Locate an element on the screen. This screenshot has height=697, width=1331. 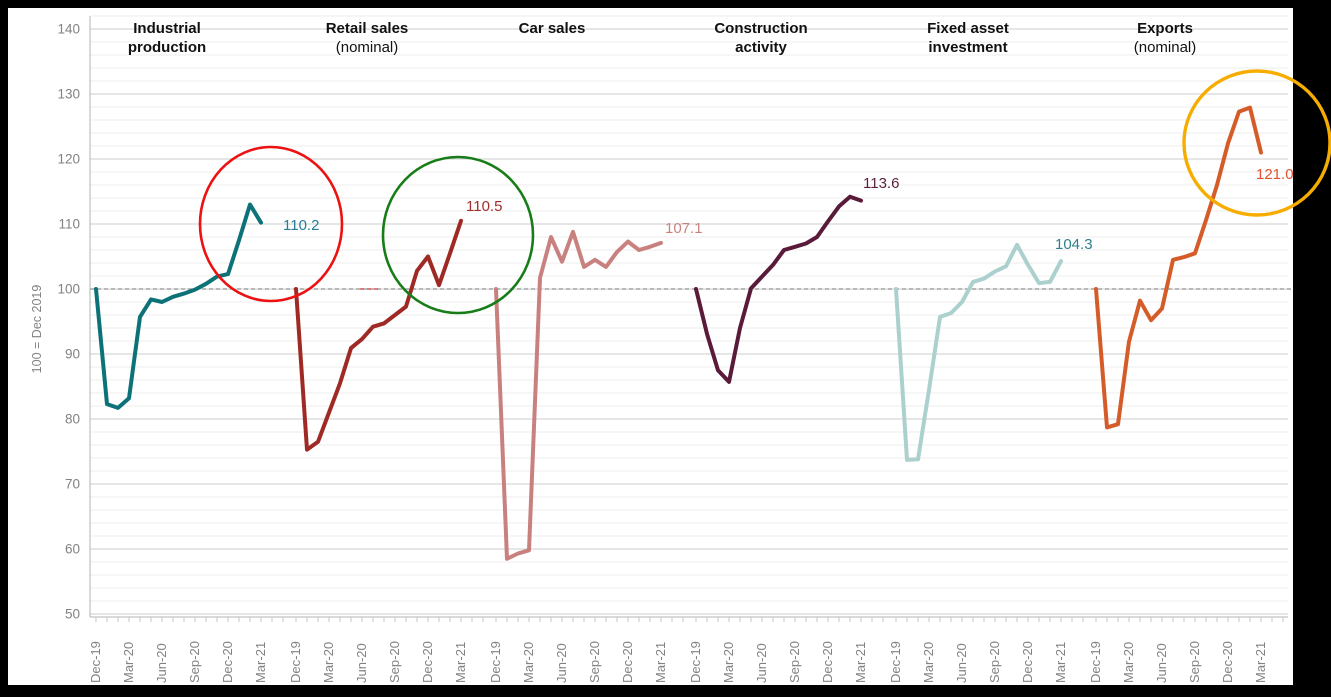
y-tick-label: 100 is located at coordinates (68, 289).